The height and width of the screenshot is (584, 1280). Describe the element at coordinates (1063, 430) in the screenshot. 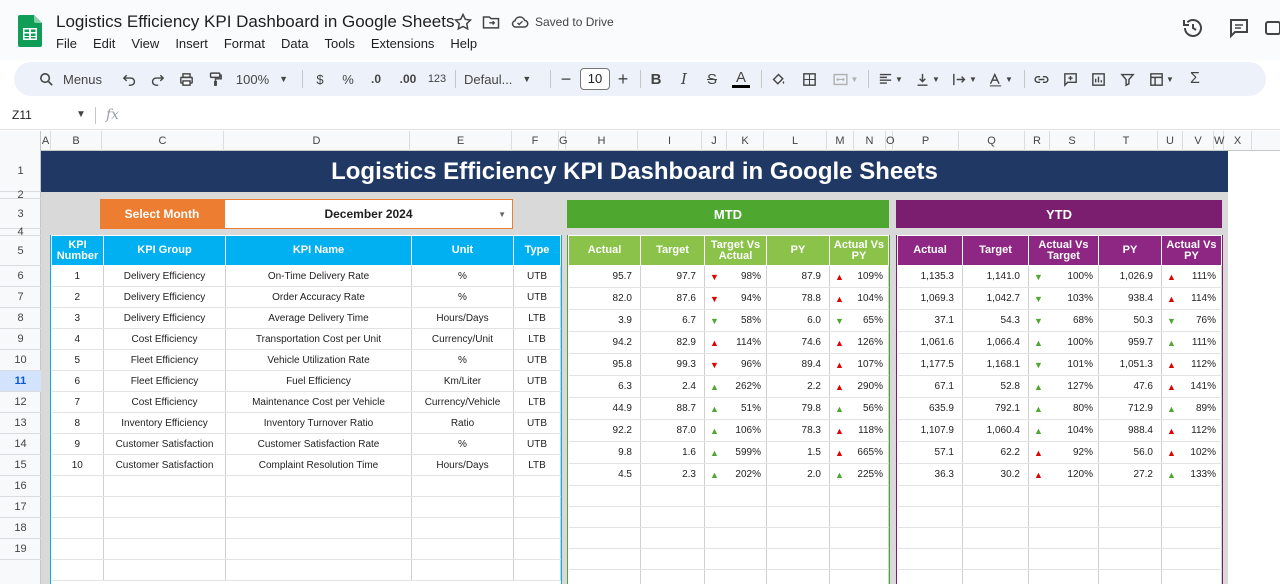

I see `ytd-actual-vs-target-cell: ▲ 104%` at that location.